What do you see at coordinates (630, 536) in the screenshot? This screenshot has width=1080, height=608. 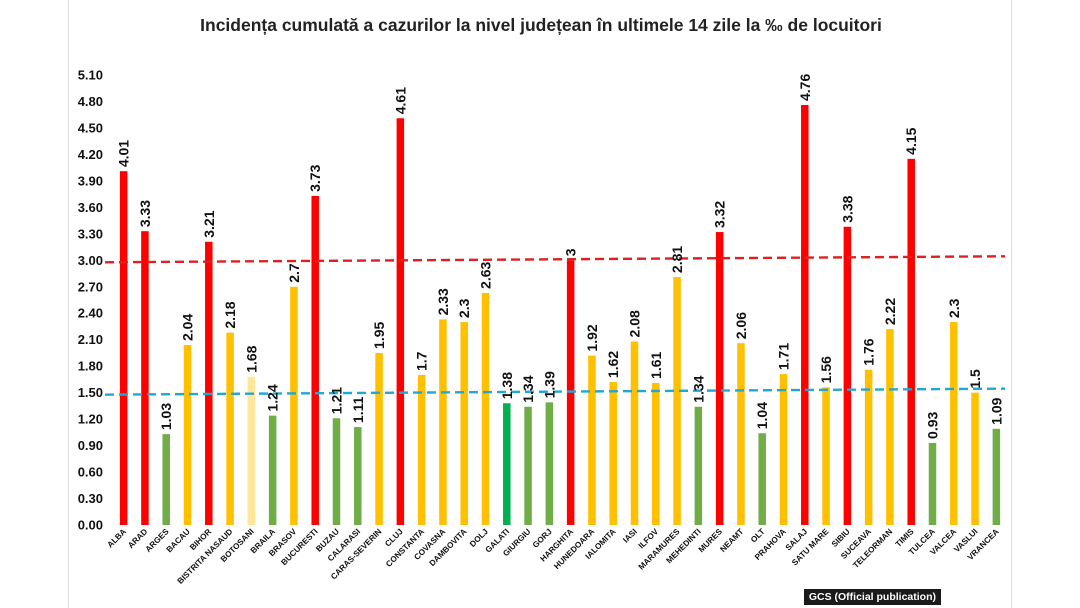 I see `x-tick-label: IASI` at bounding box center [630, 536].